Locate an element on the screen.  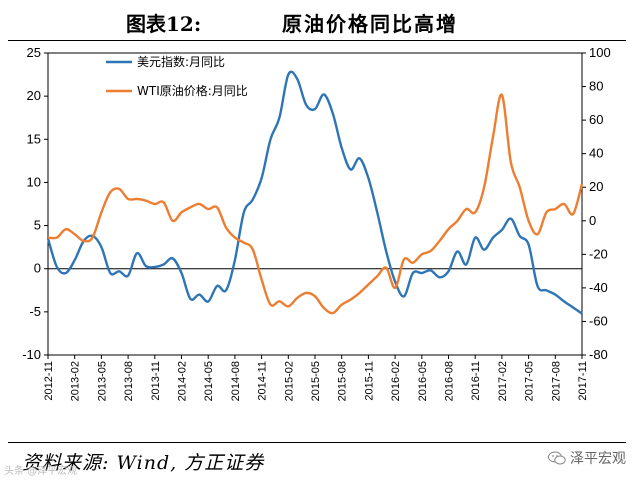
wechat-icon is located at coordinates (557, 458).